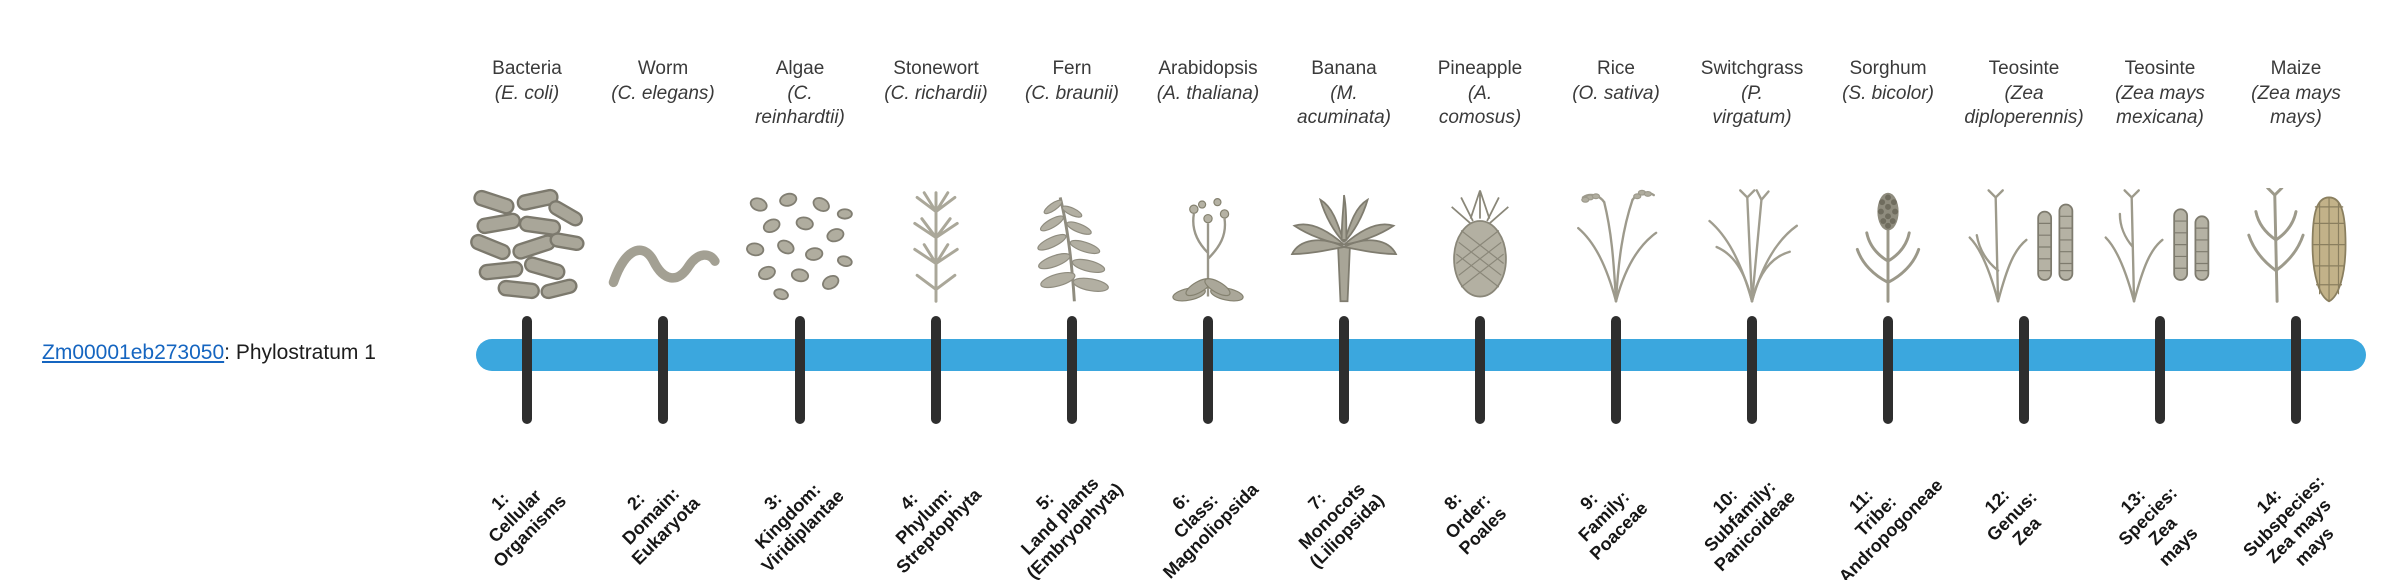  I want to click on species-column-stonewort: Stonewort (C. richardii), so click(936, 181).